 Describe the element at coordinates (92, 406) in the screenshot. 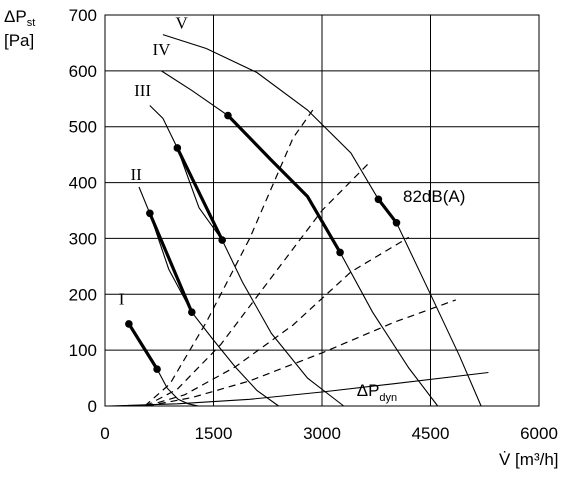

I see `y-tick-label: 0` at that location.